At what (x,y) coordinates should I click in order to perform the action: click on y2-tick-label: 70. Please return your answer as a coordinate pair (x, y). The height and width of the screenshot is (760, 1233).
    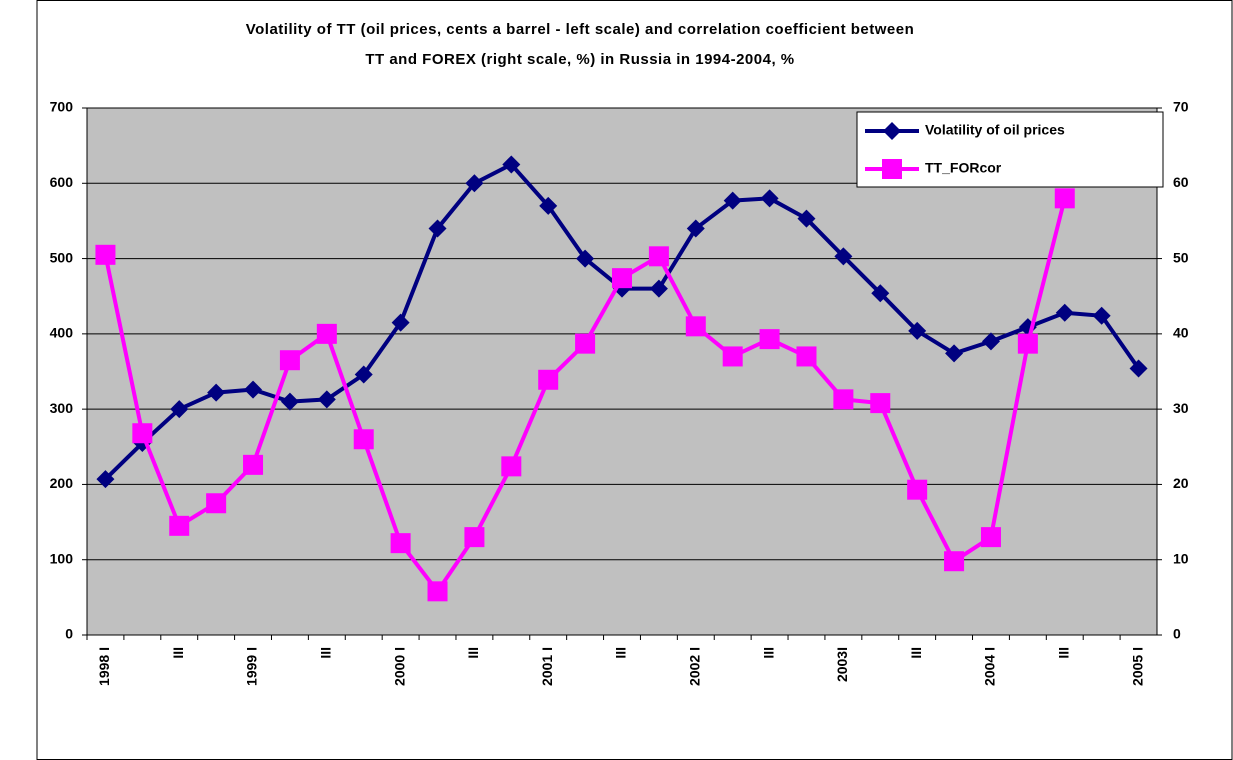
    Looking at the image, I should click on (1181, 107).